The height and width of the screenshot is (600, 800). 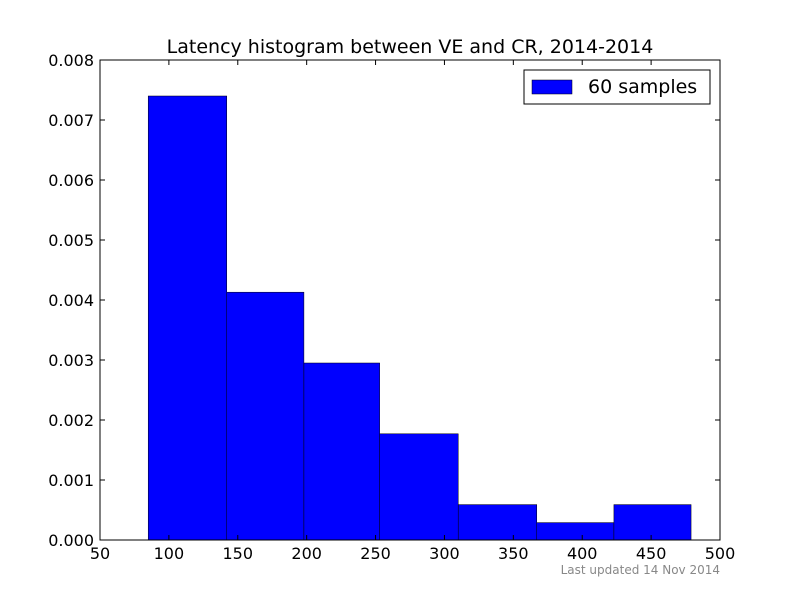 What do you see at coordinates (651, 553) in the screenshot?
I see `x-tick-label: 450` at bounding box center [651, 553].